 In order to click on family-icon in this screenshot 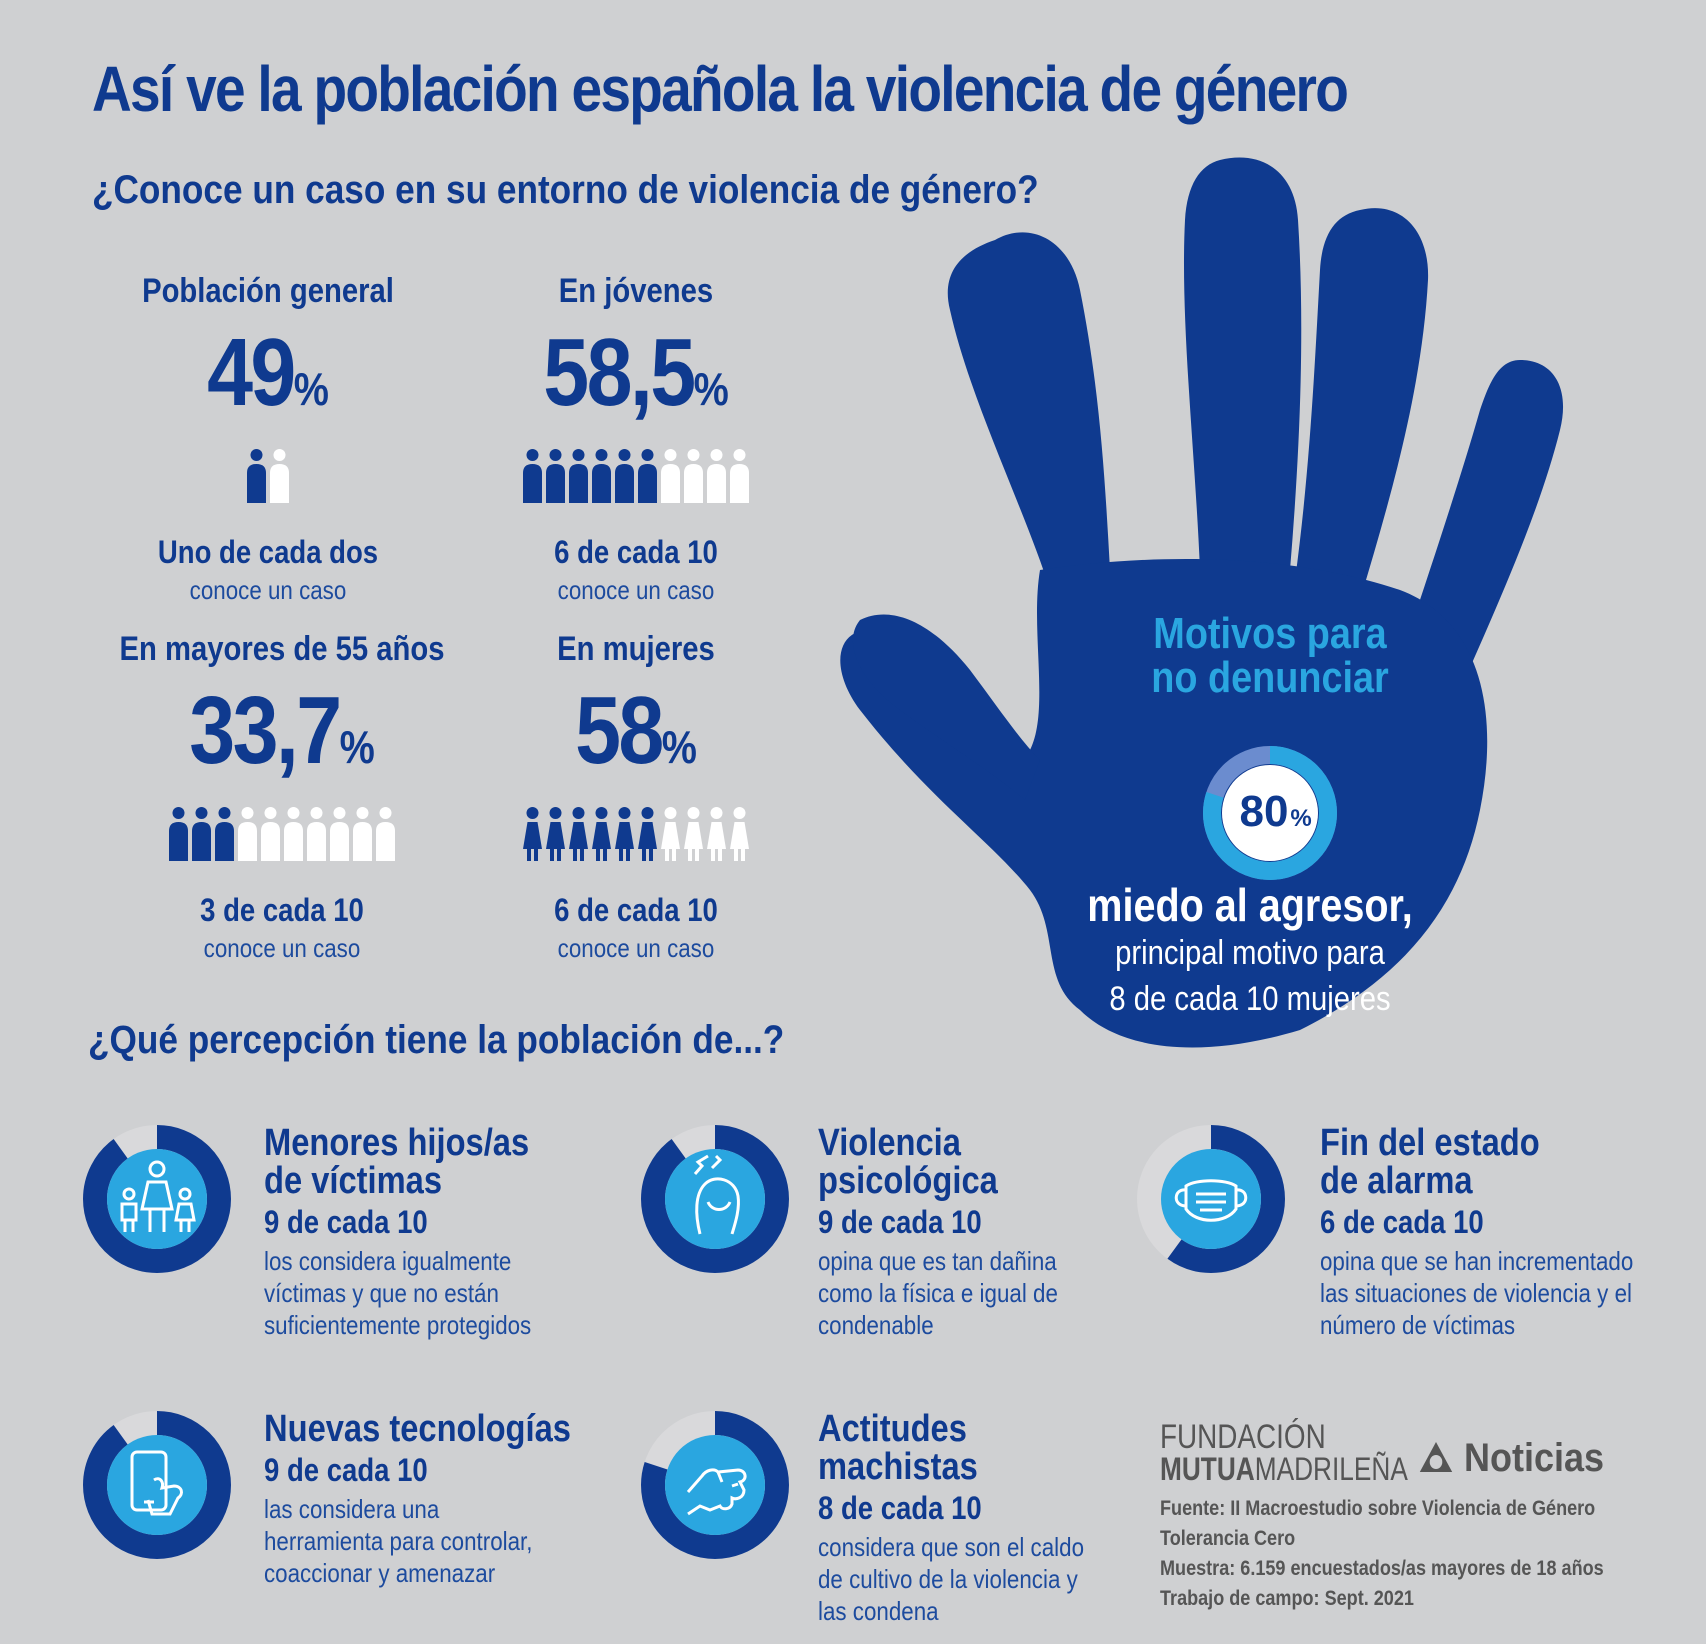, I will do `click(158, 1196)`.